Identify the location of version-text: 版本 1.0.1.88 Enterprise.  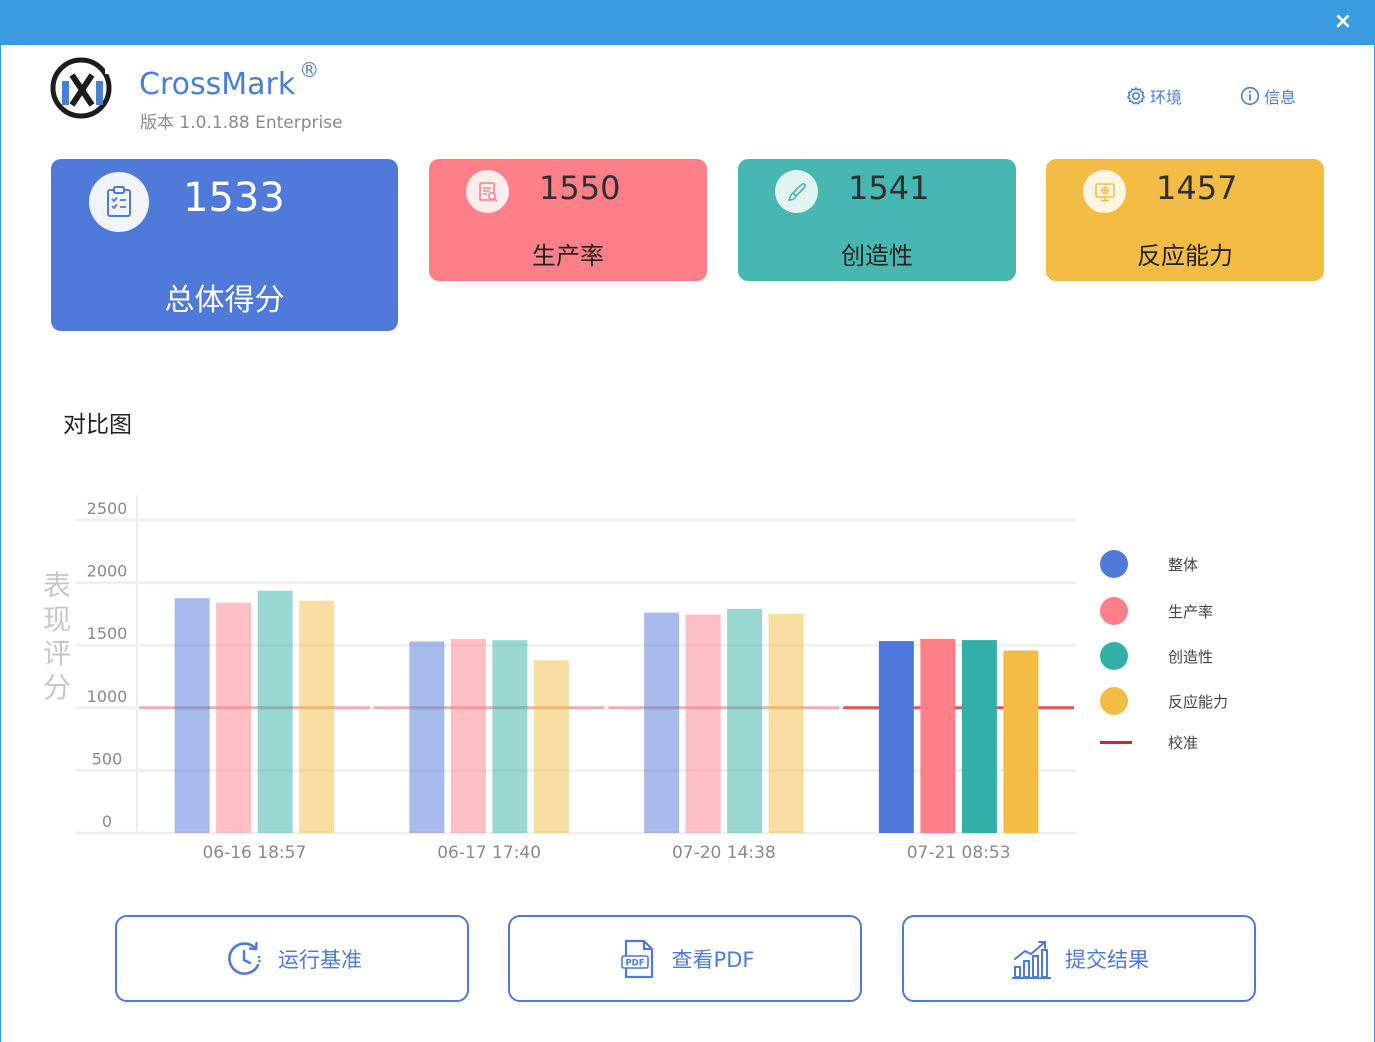
(241, 123).